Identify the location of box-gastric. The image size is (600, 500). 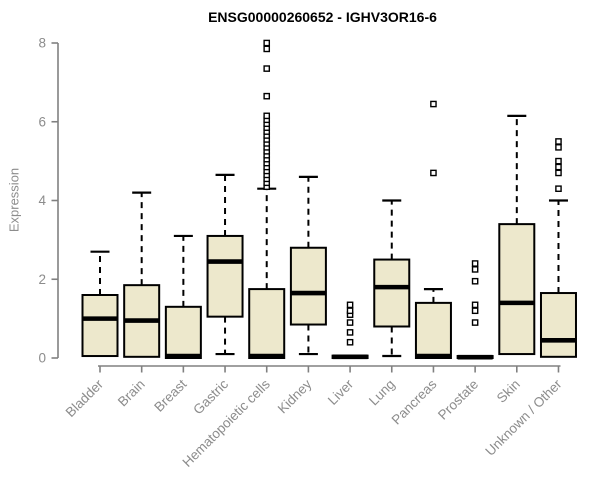
(225, 264).